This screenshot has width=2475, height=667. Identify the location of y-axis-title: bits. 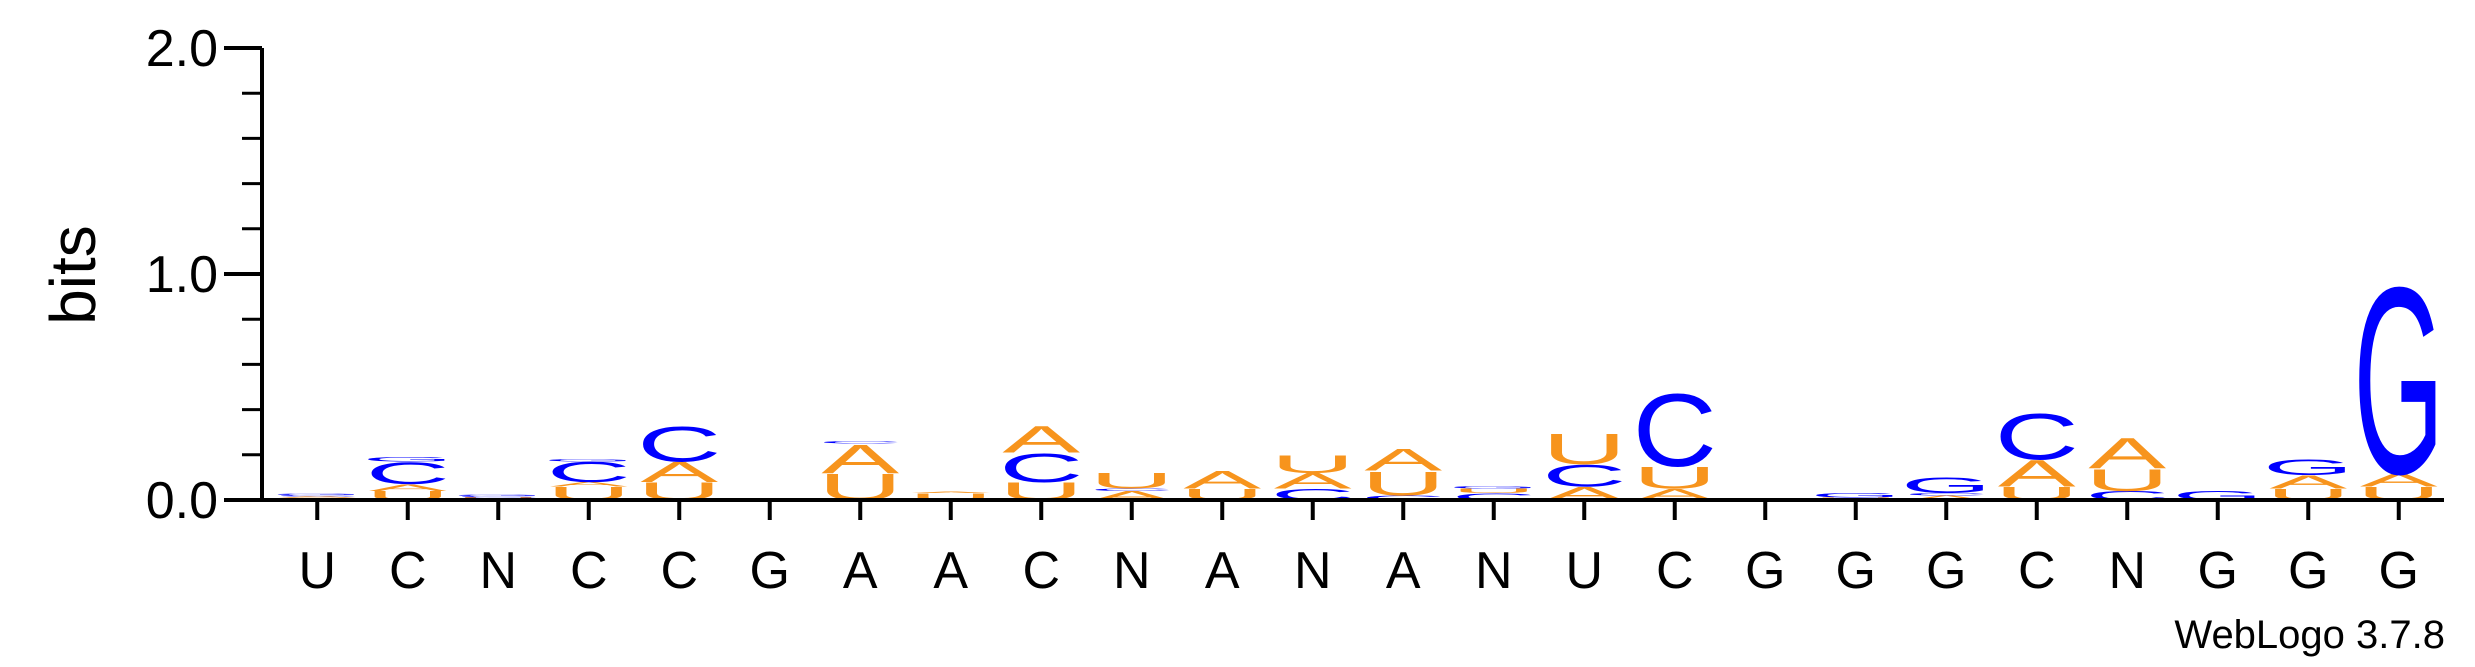
(73, 275).